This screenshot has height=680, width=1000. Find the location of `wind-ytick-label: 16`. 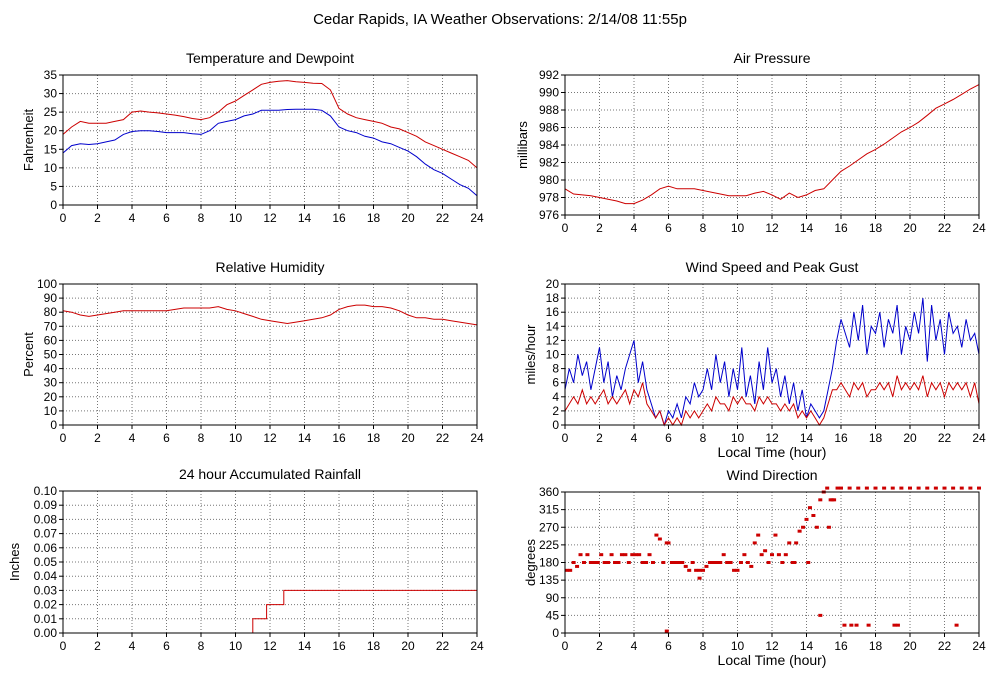

wind-ytick-label: 16 is located at coordinates (553, 312).